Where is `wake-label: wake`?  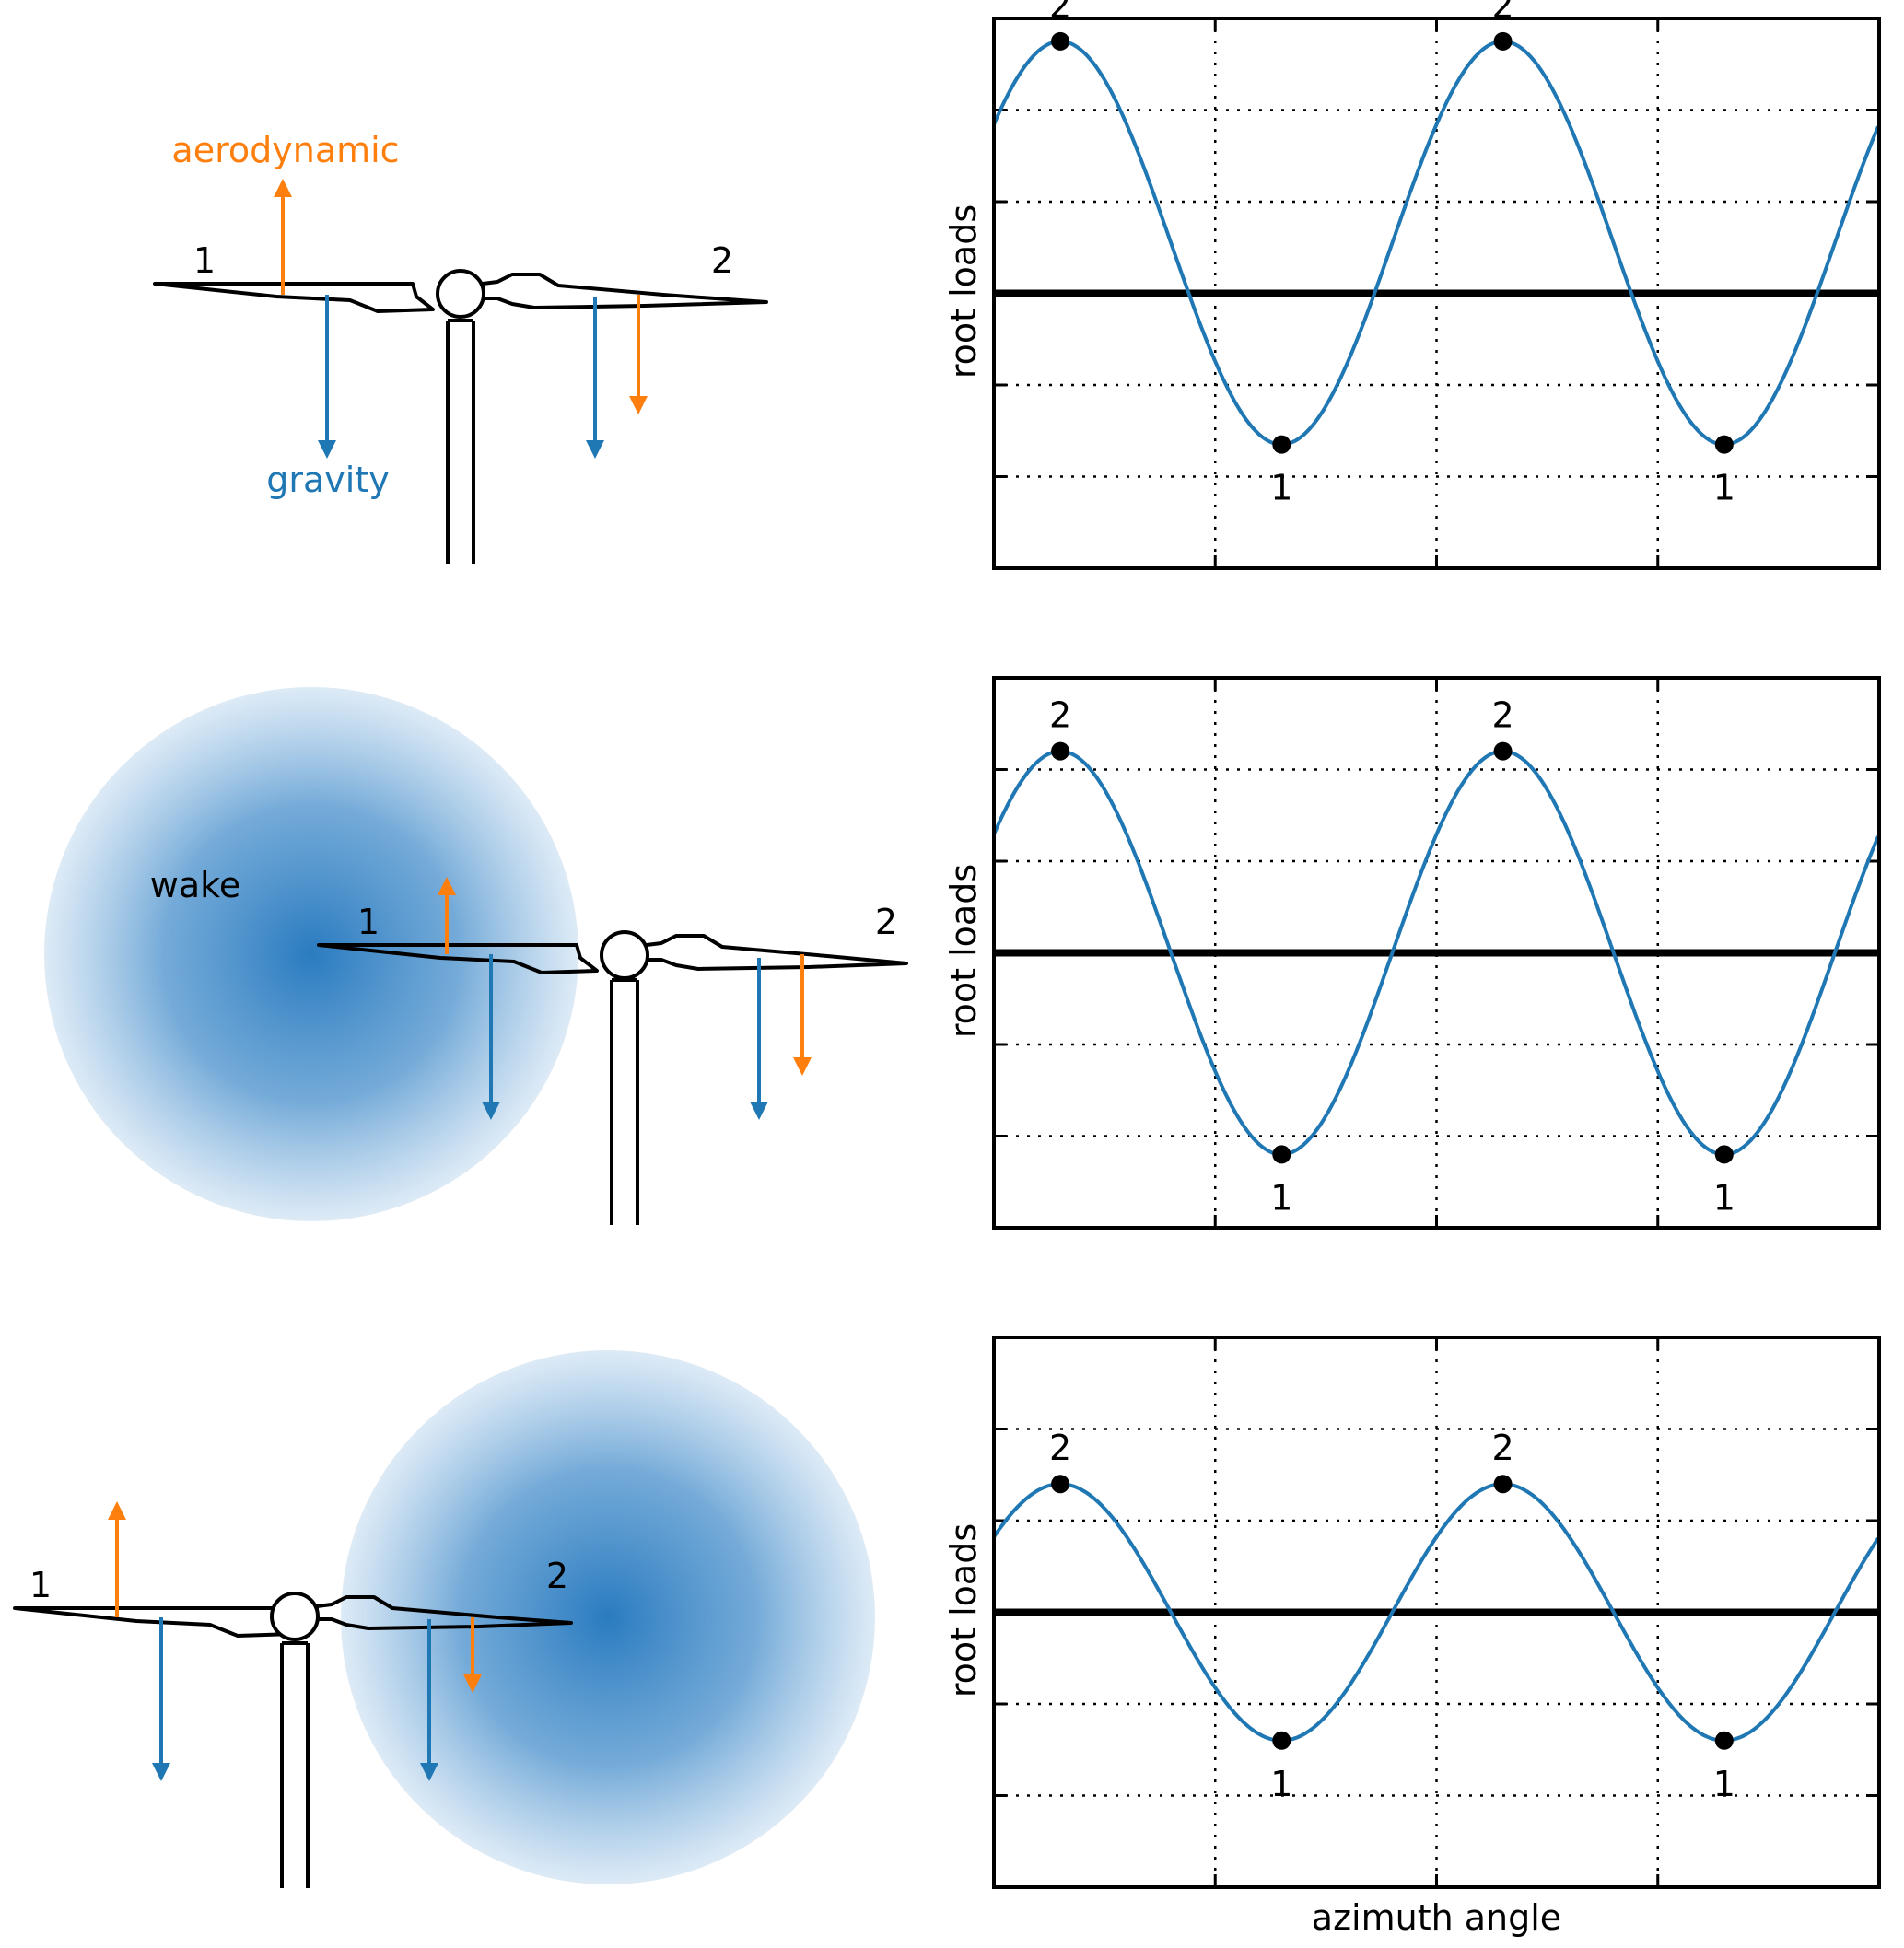
wake-label: wake is located at coordinates (195, 885).